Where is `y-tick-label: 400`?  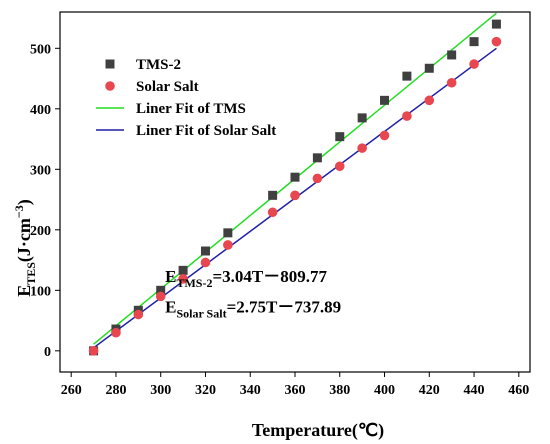 y-tick-label: 400 is located at coordinates (40, 110).